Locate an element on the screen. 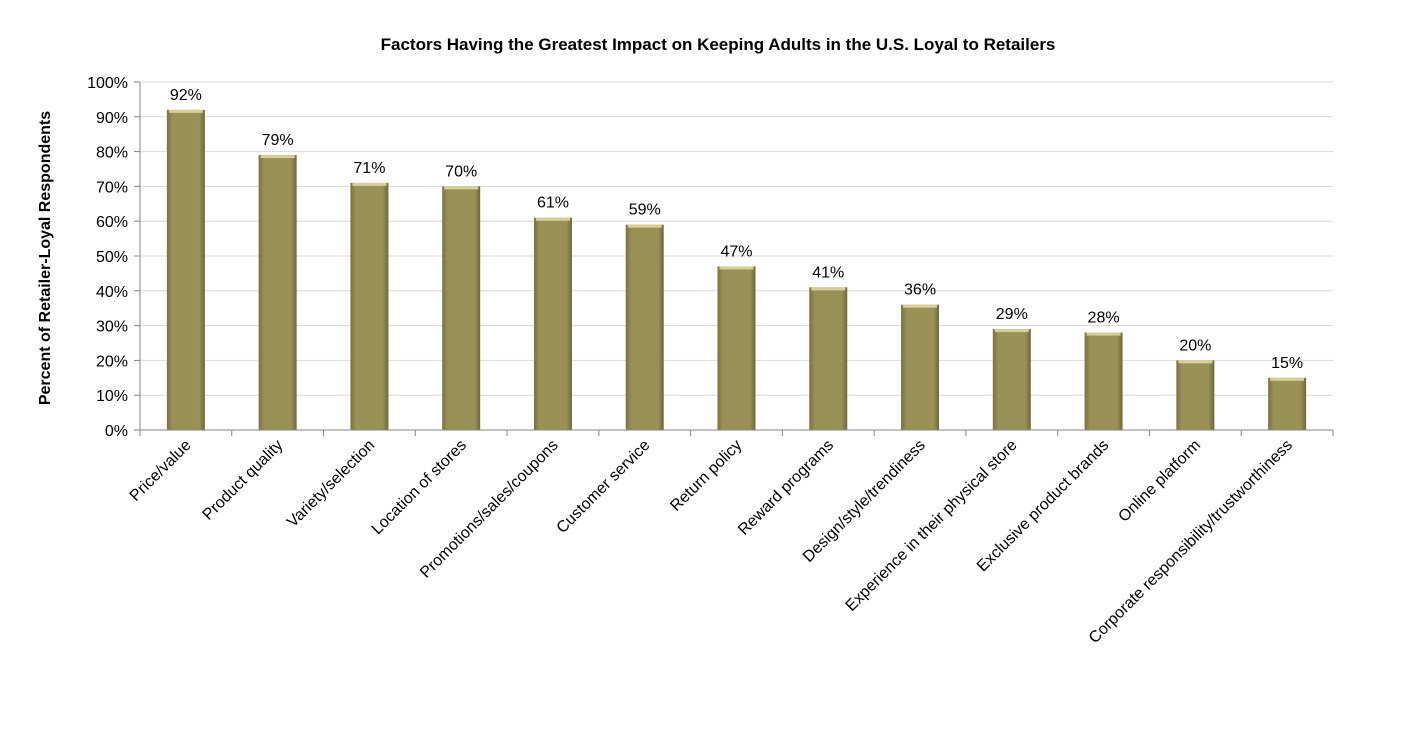 The width and height of the screenshot is (1416, 729). x-tick-label: Online platform is located at coordinates (1159, 481).